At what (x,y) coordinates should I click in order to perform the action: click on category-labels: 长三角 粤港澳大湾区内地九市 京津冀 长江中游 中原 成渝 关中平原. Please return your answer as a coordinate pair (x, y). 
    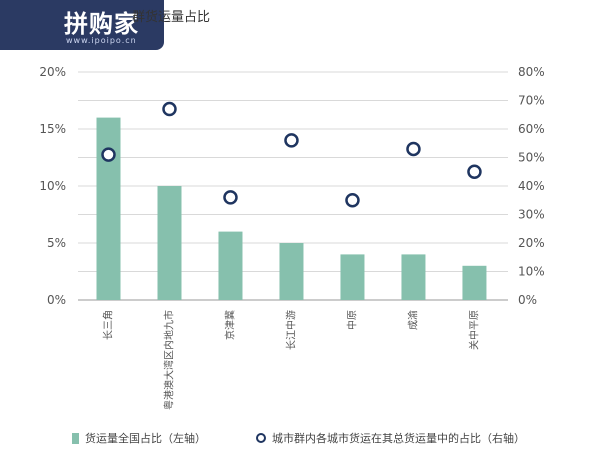
    Looking at the image, I should click on (291, 360).